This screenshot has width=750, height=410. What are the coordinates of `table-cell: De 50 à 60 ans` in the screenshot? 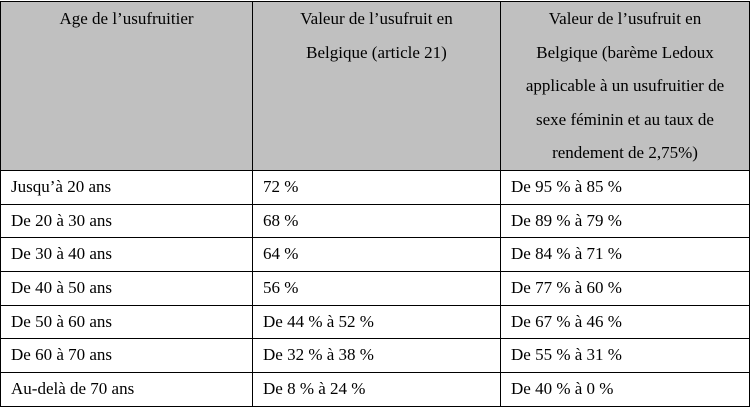 It's located at (126, 322).